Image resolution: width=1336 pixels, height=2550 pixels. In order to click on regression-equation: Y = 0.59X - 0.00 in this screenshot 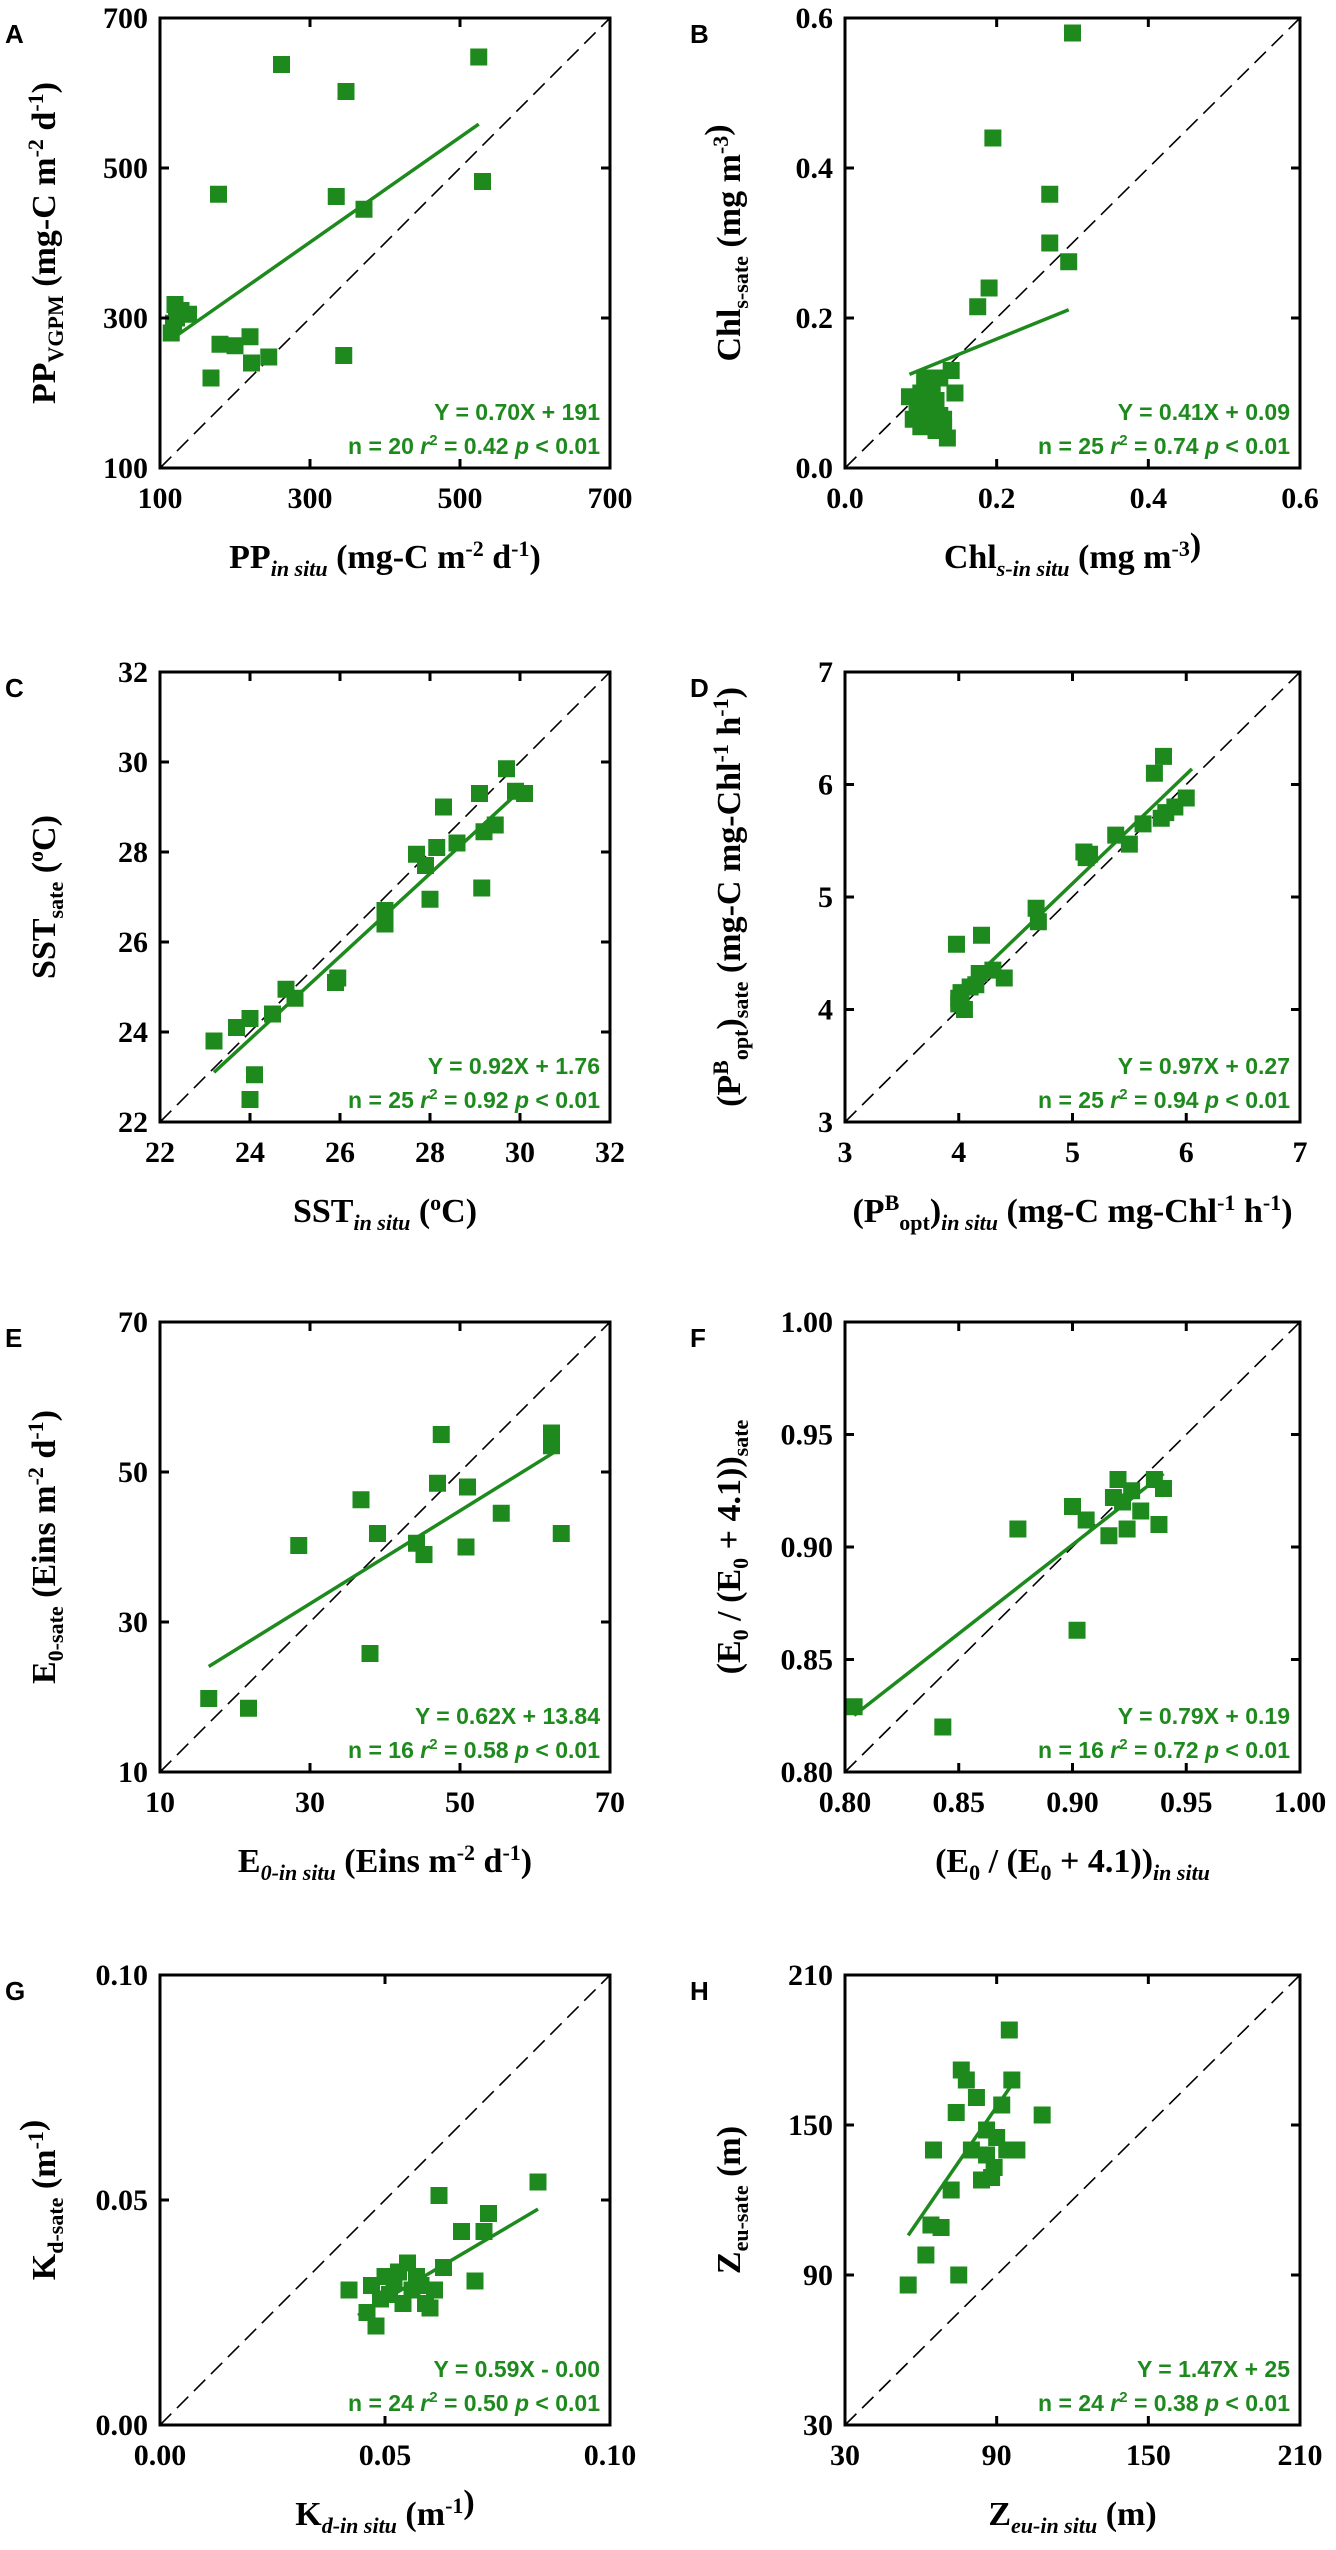, I will do `click(517, 2369)`.